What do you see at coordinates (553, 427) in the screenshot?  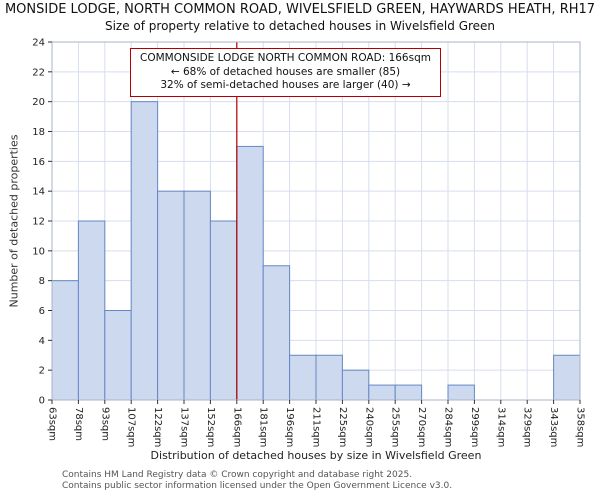 I see `svg-text: 343sqm` at bounding box center [553, 427].